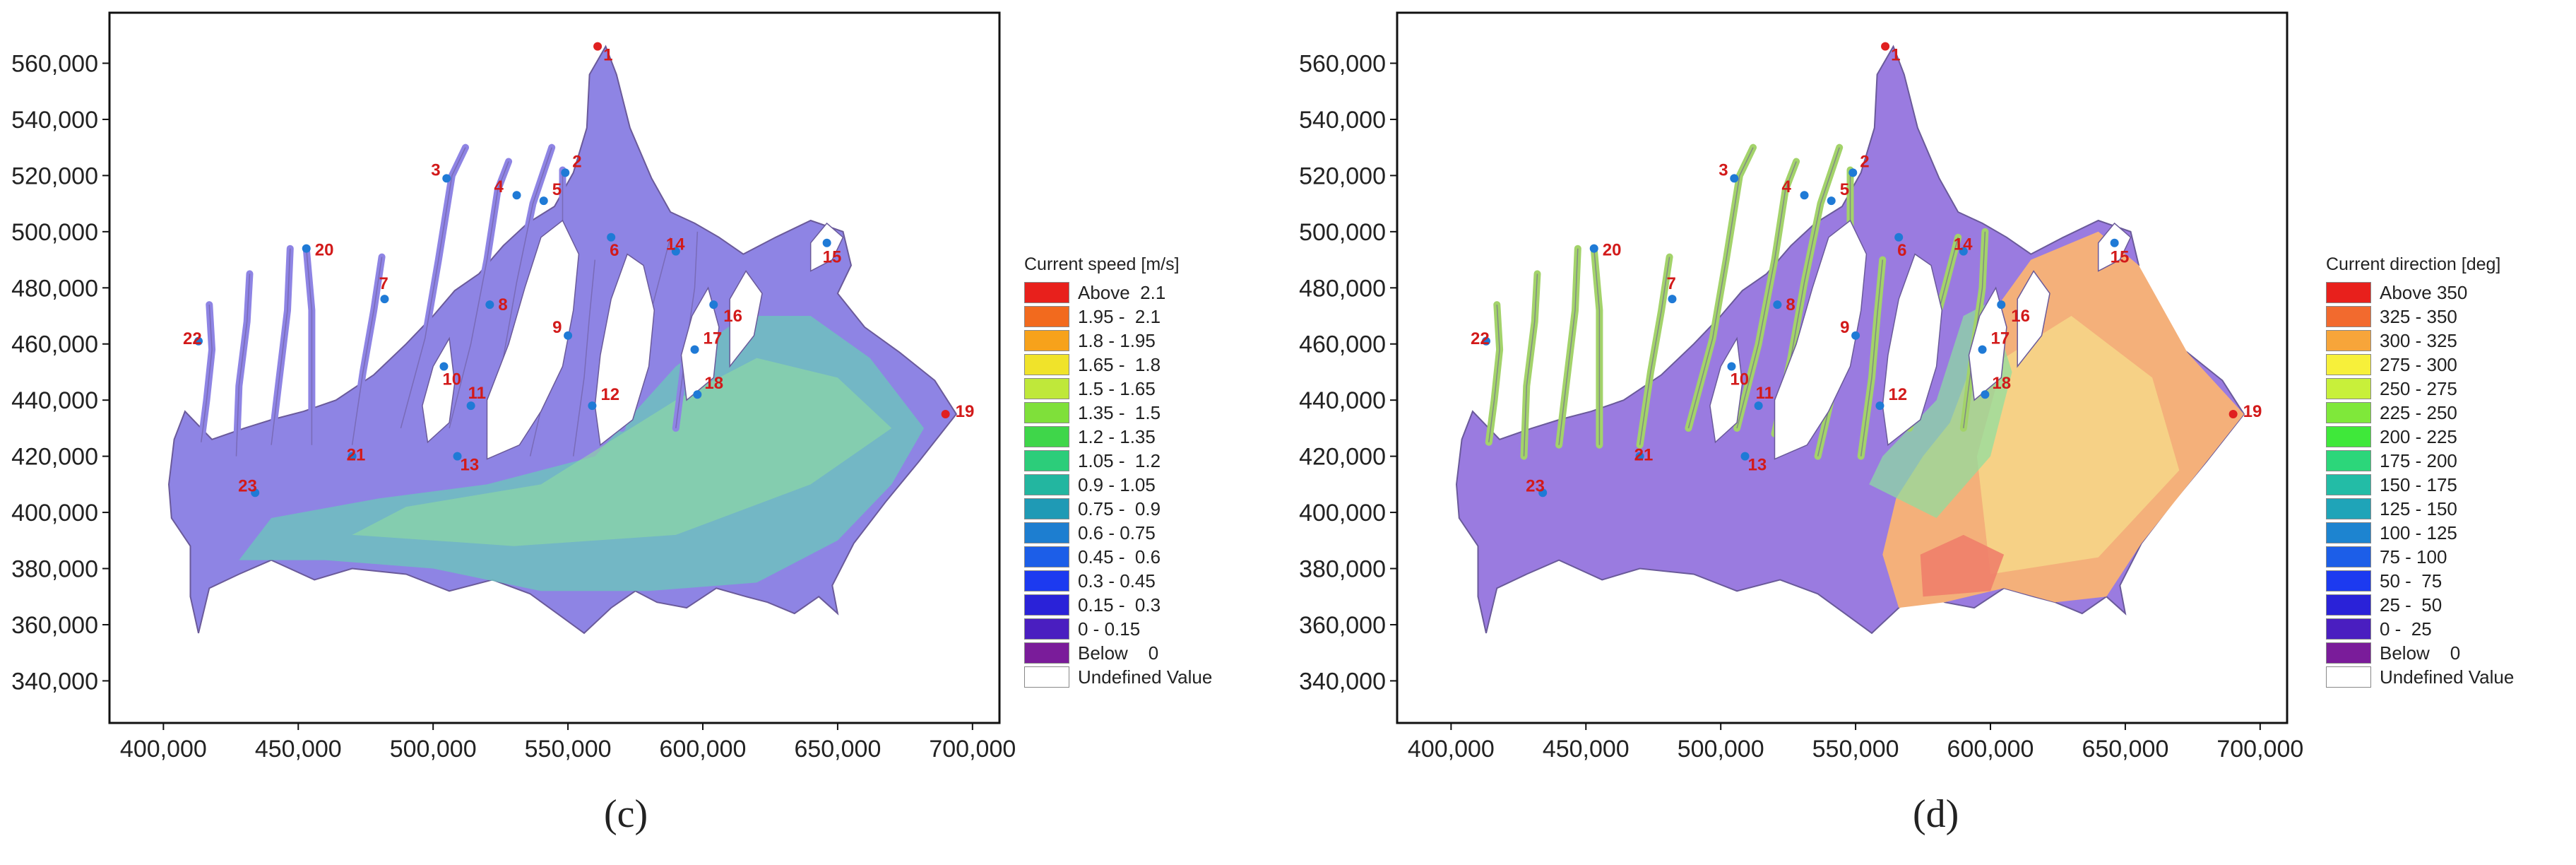 The image size is (2576, 865). What do you see at coordinates (1844, 327) in the screenshot?
I see `station-label: 9` at bounding box center [1844, 327].